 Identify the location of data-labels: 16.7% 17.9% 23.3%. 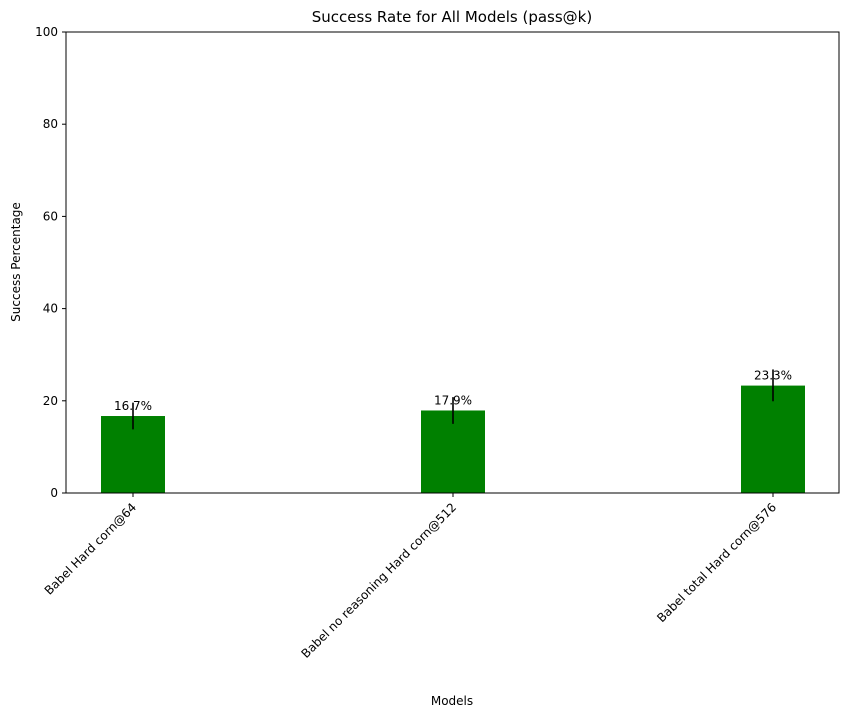
(453, 391).